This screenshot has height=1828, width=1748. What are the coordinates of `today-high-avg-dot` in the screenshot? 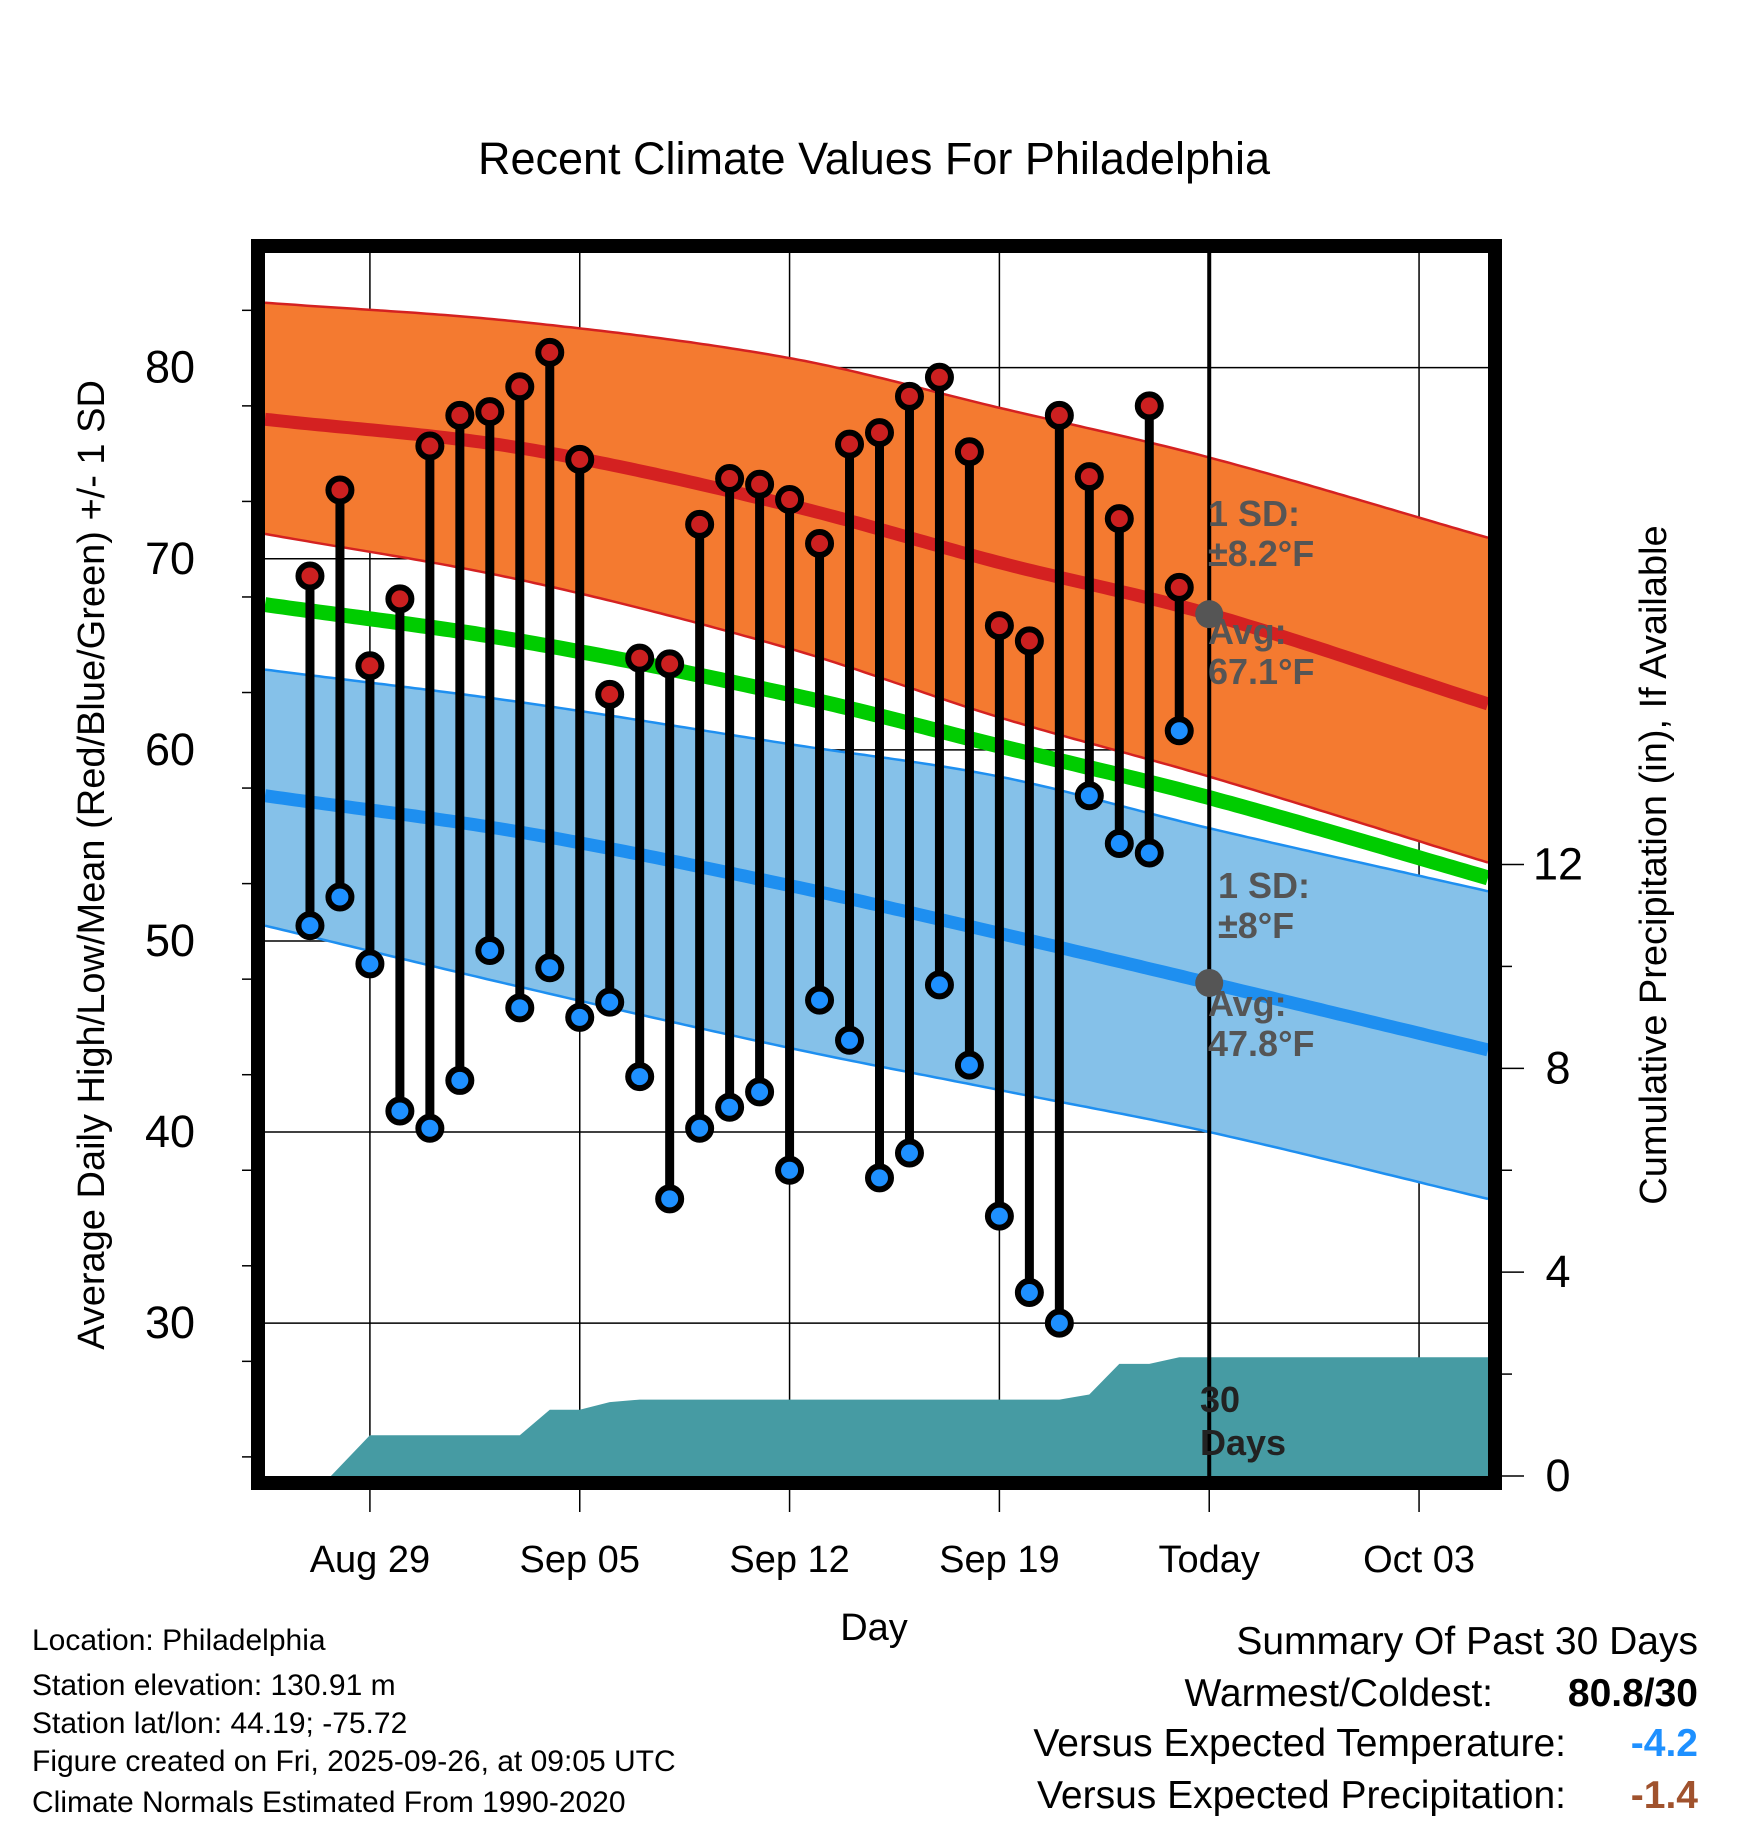 It's located at (1209, 614).